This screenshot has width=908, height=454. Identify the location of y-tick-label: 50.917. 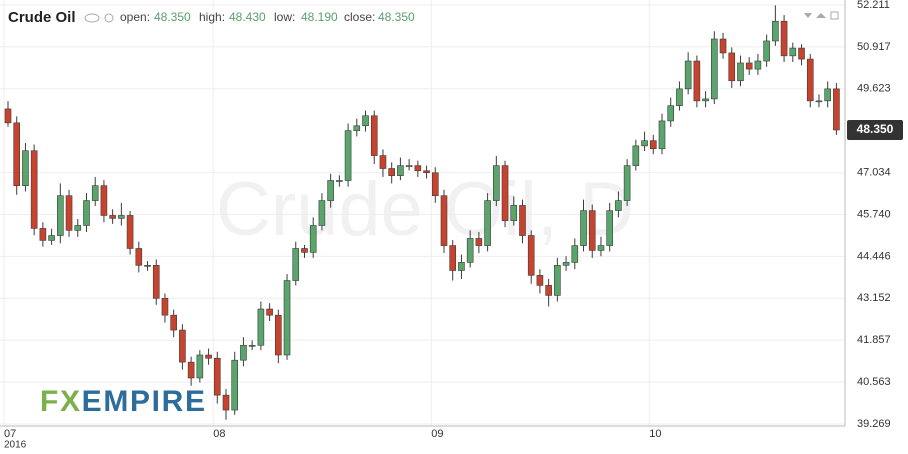
(874, 47).